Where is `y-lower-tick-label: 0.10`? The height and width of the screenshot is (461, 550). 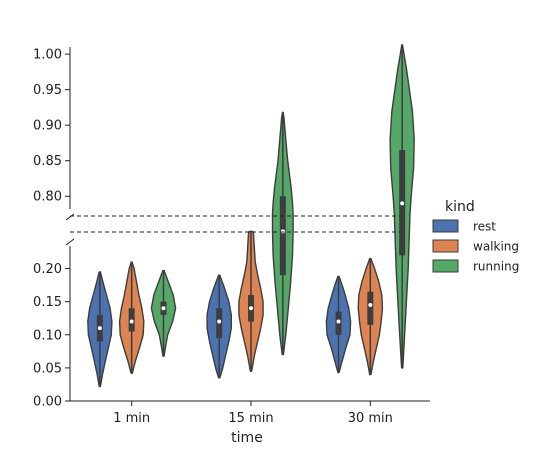 y-lower-tick-label: 0.10 is located at coordinates (47, 335).